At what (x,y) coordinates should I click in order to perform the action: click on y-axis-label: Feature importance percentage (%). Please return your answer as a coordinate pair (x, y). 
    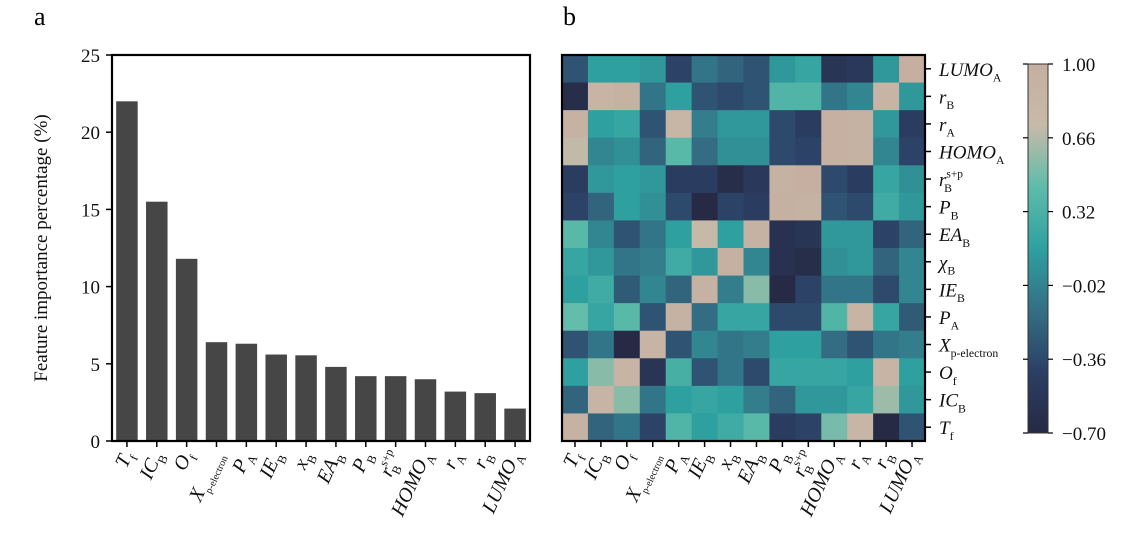
    Looking at the image, I should click on (41, 247).